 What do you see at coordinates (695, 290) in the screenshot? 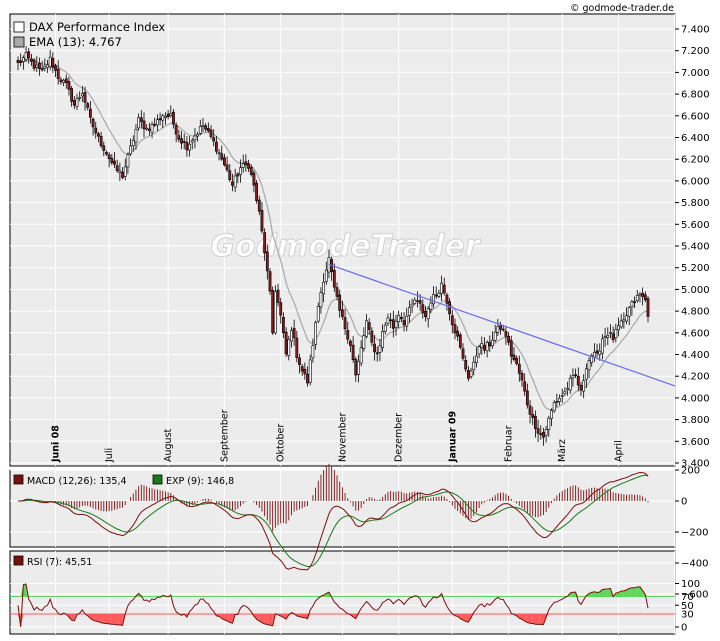
I see `price-axis-label: 5.000` at bounding box center [695, 290].